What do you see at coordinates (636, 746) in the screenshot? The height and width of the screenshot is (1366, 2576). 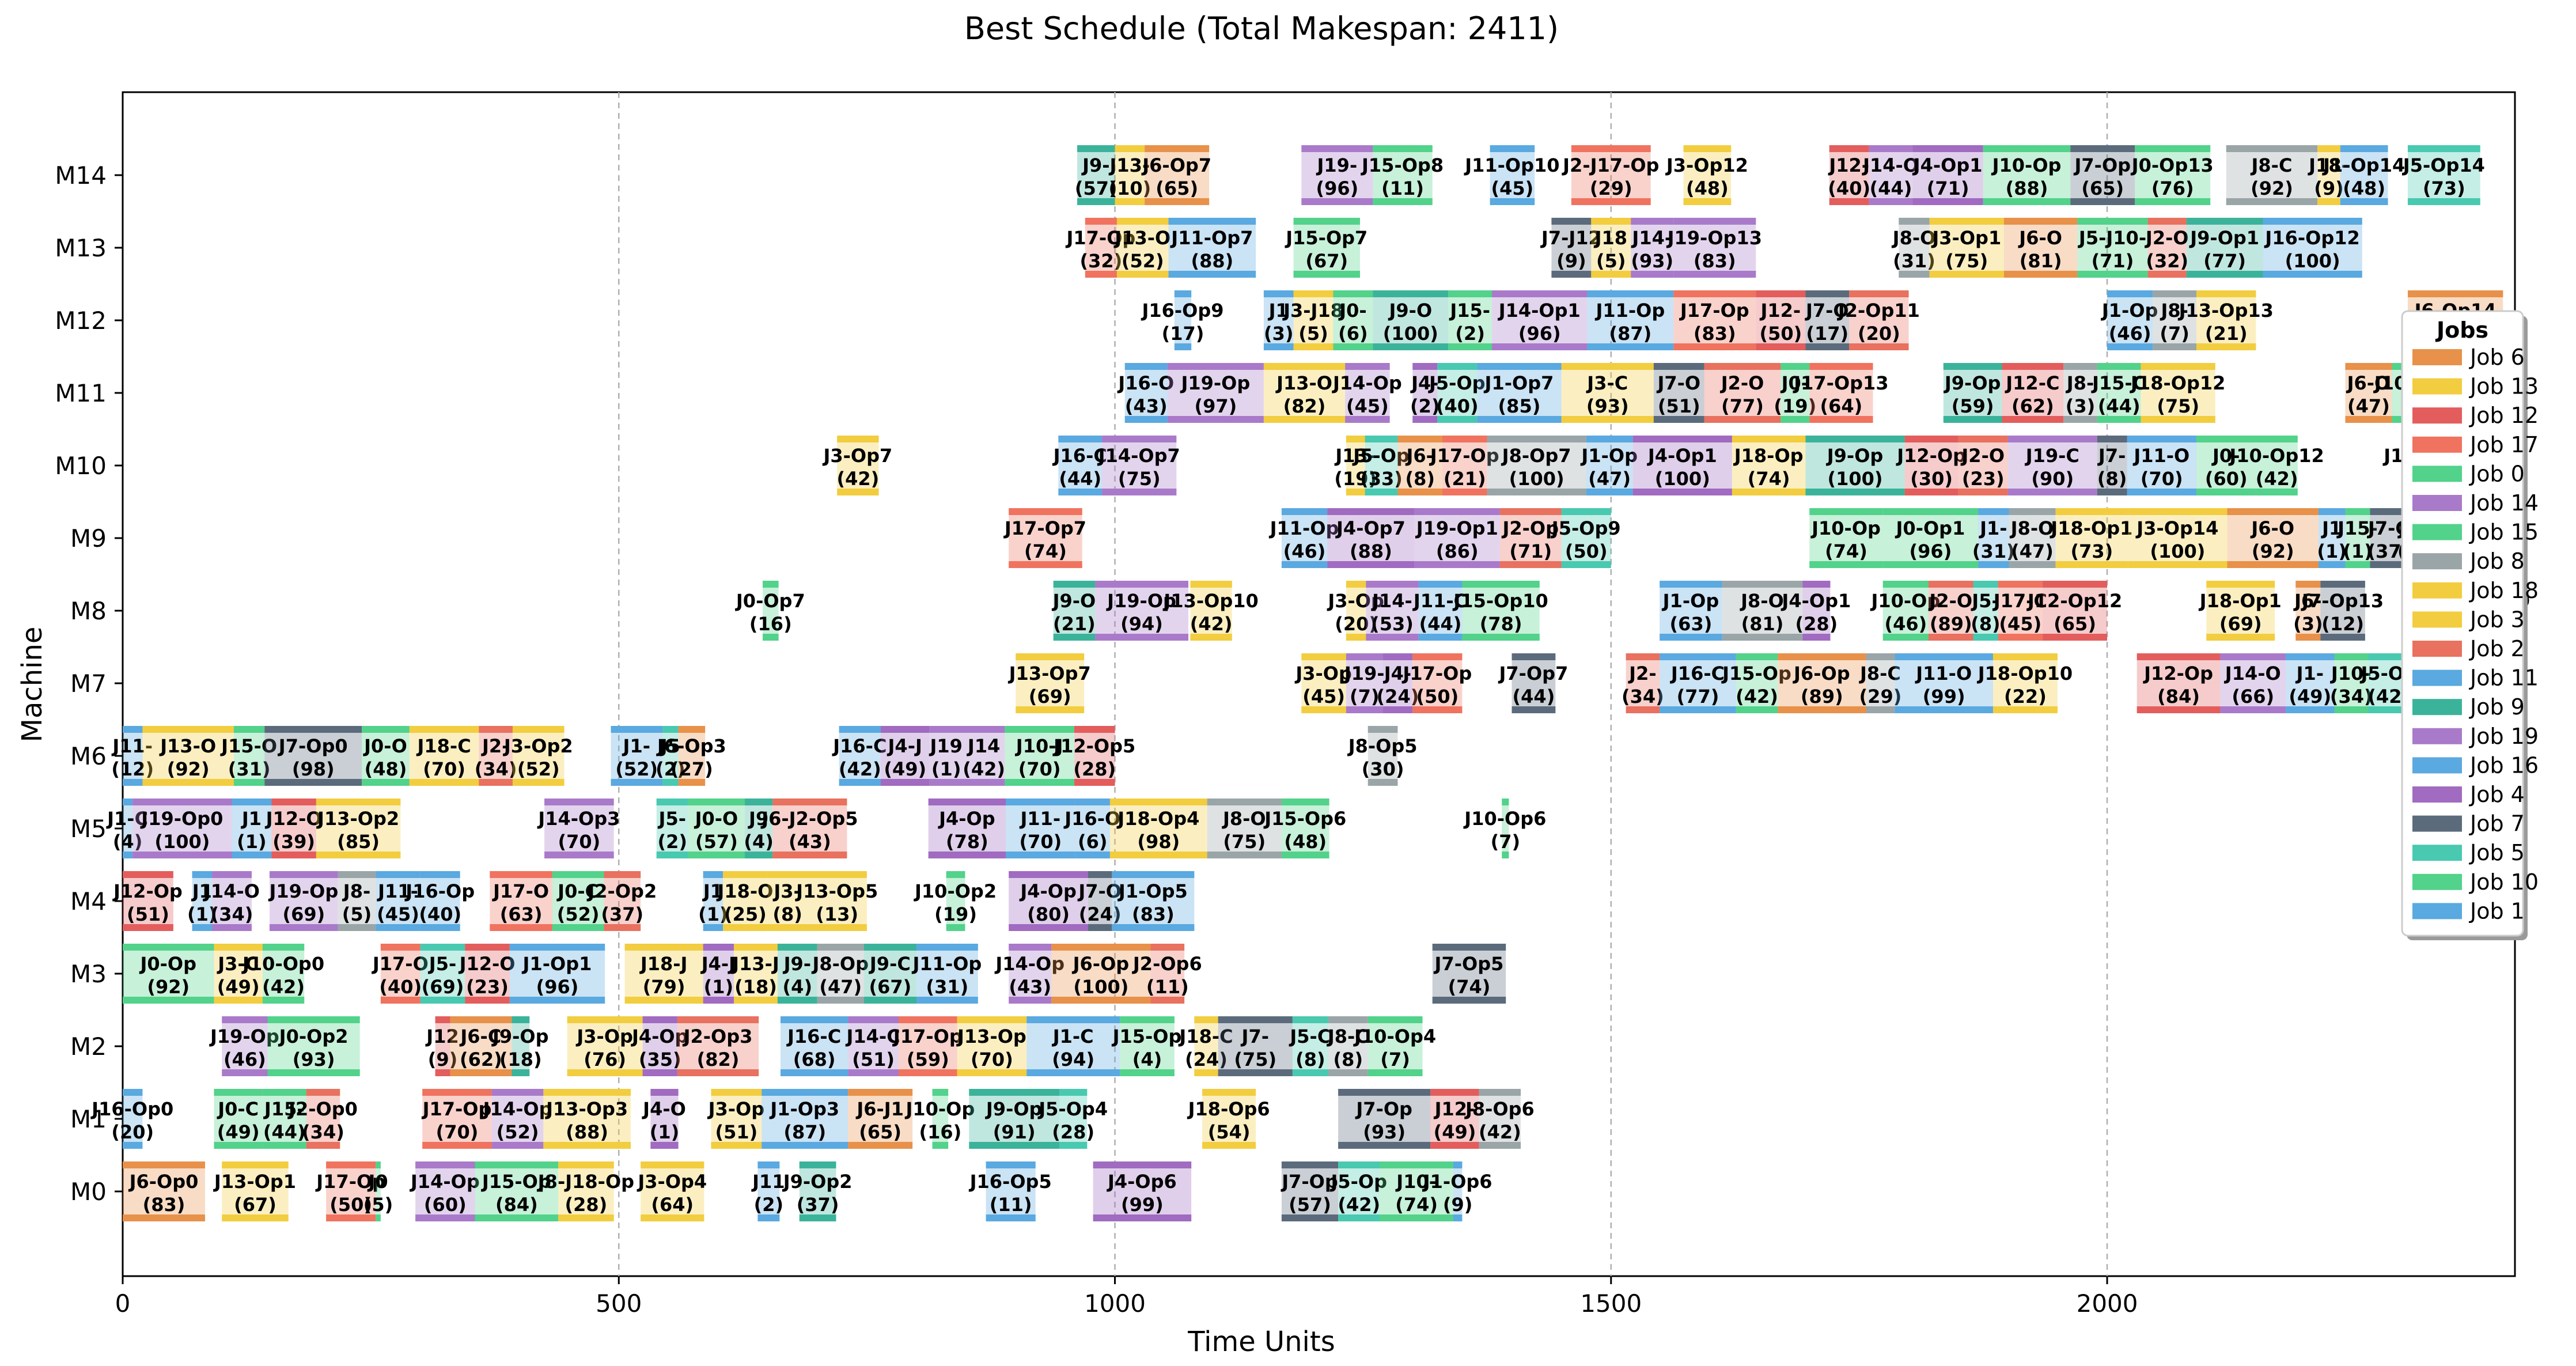 I see `operation-label: J1-` at bounding box center [636, 746].